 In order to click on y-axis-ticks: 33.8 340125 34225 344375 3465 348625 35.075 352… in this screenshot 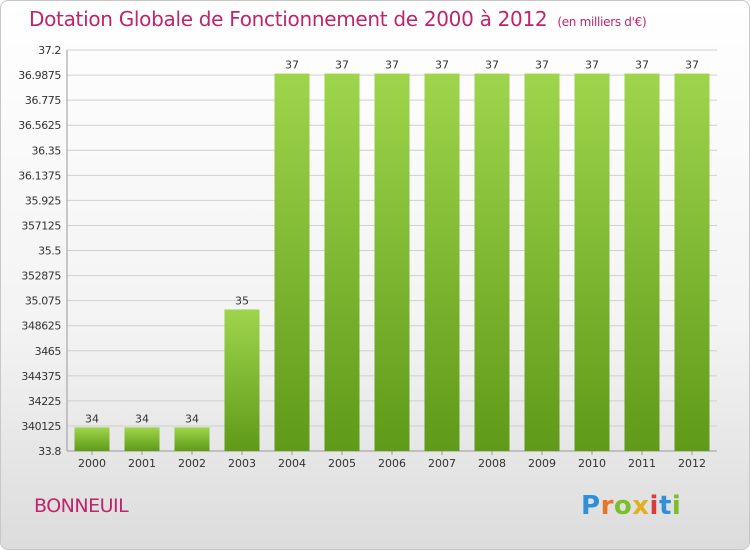, I will do `click(40, 251)`.